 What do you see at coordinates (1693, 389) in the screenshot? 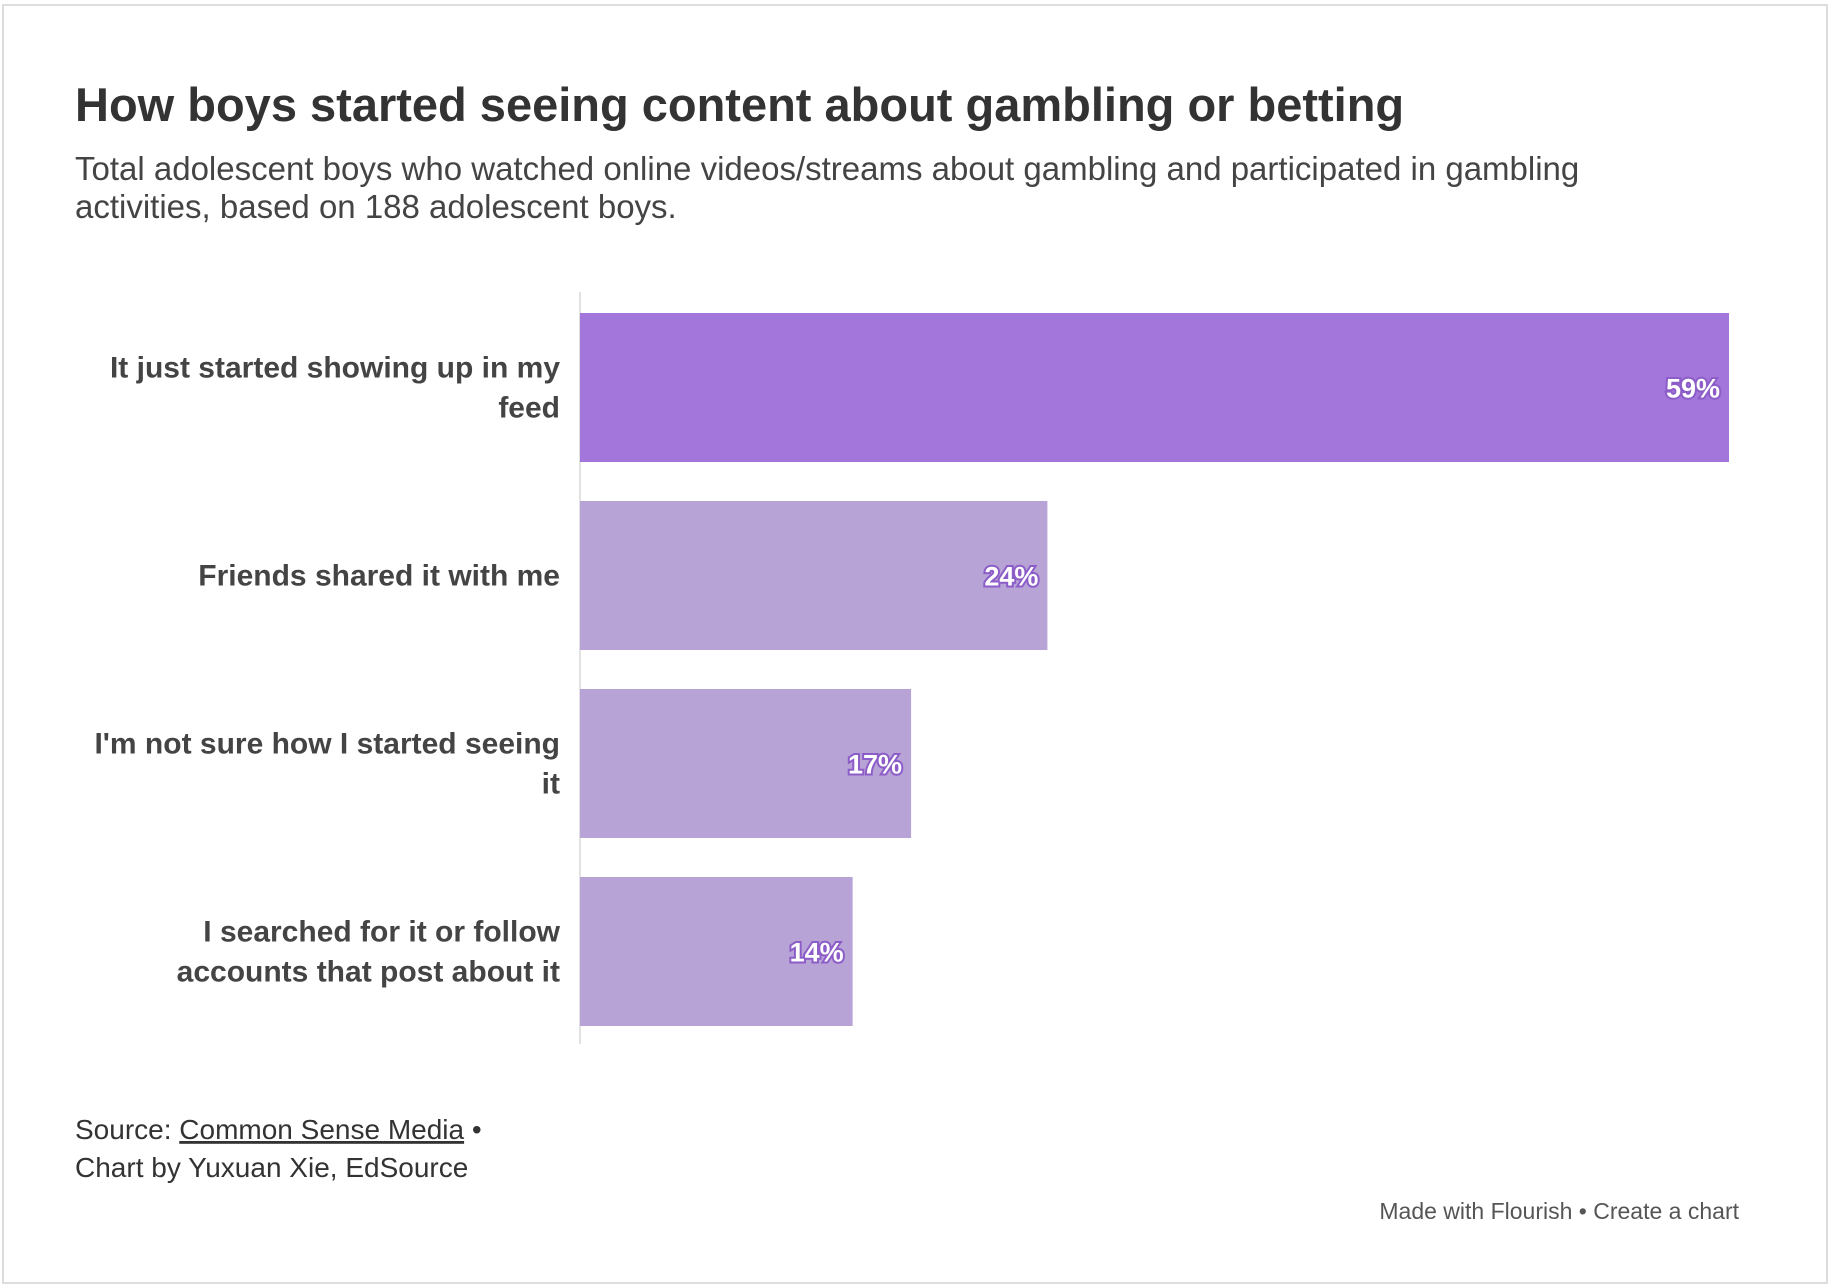
I see `value-label: 59%` at bounding box center [1693, 389].